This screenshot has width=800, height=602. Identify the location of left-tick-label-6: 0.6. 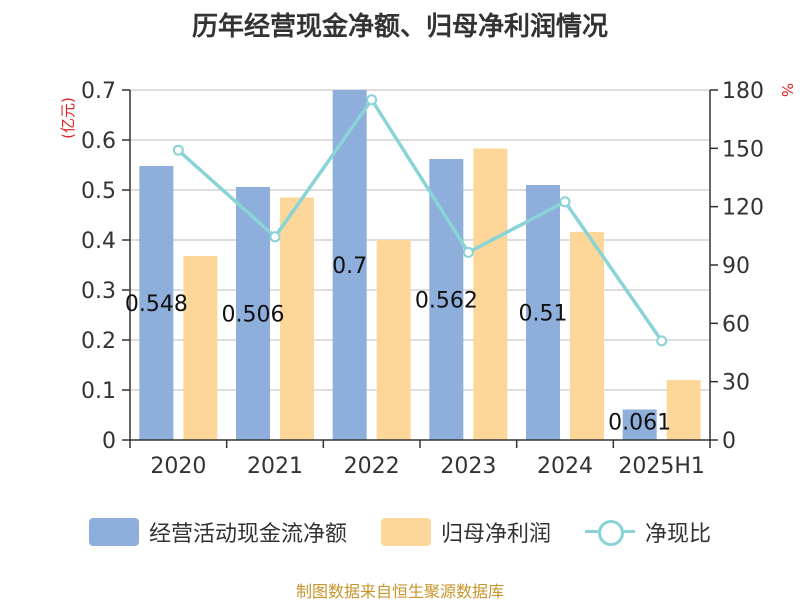
(98, 141).